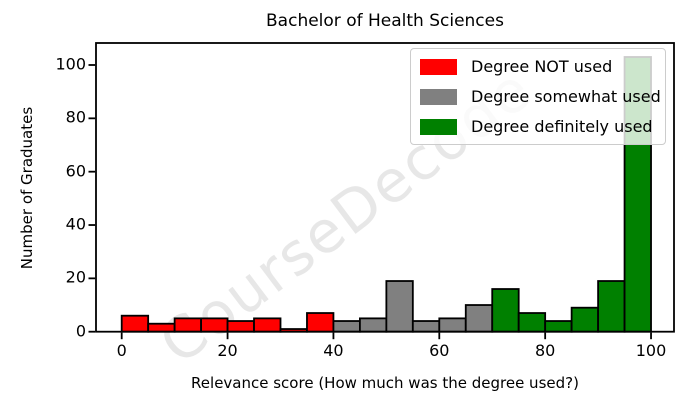 The image size is (691, 408). Describe the element at coordinates (75, 117) in the screenshot. I see `y-tick-label: 80` at that location.